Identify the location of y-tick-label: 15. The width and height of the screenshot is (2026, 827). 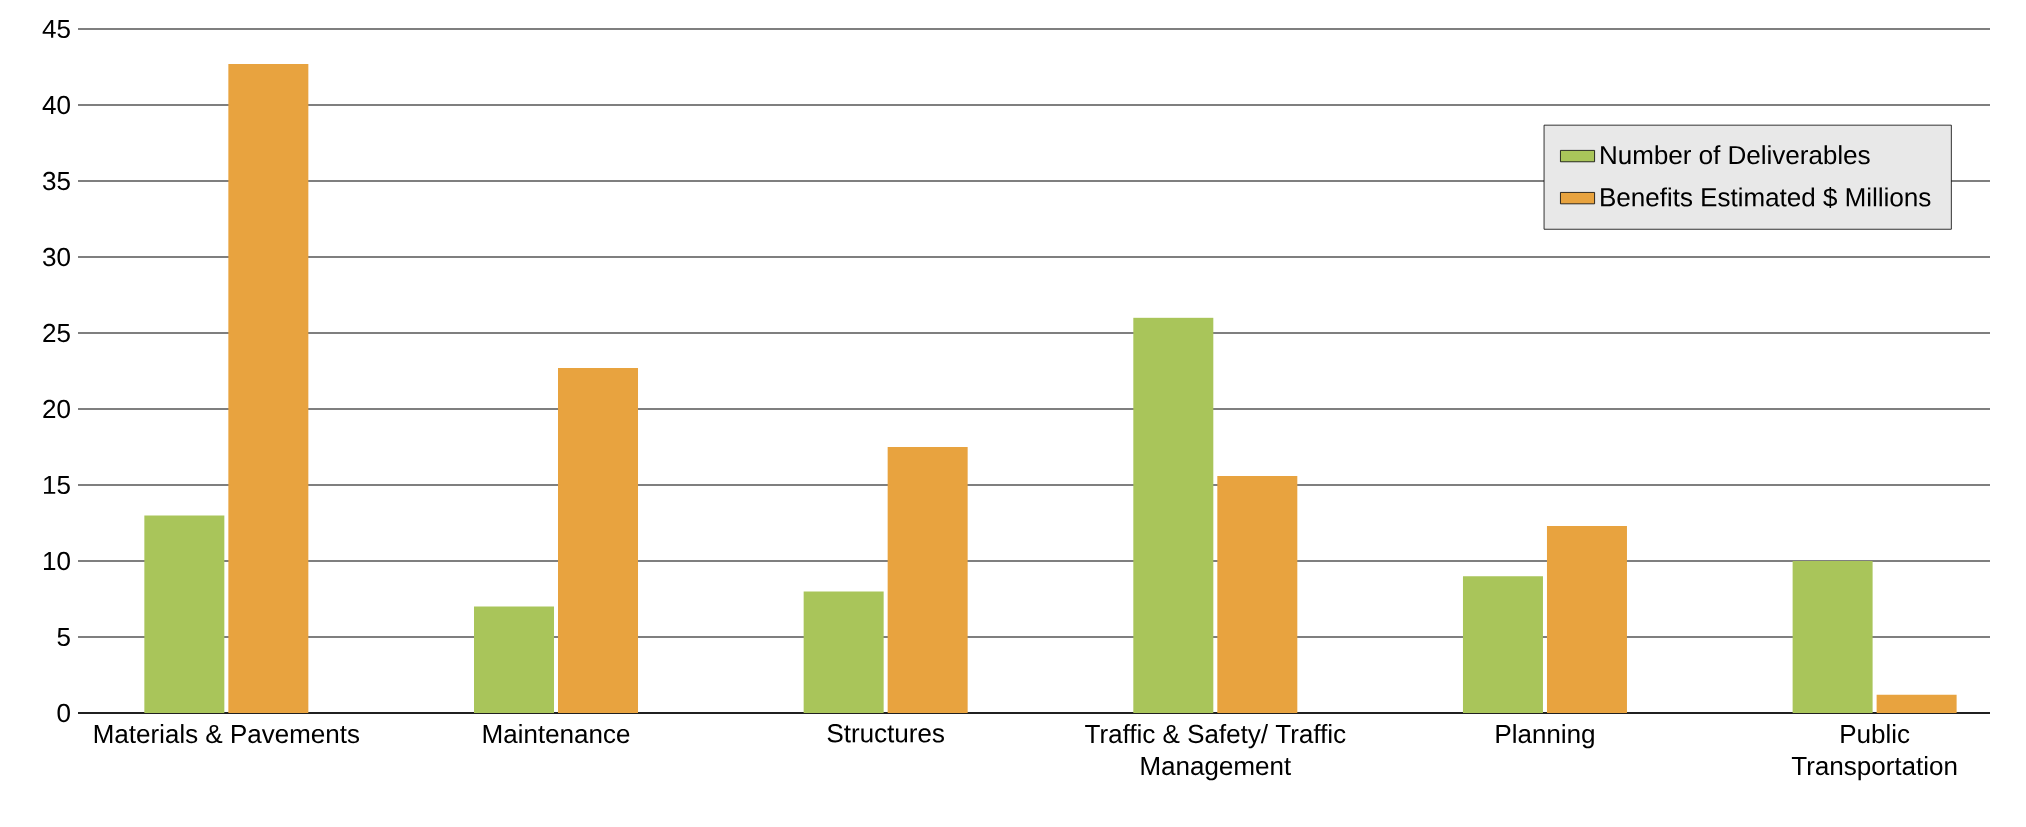
(57, 485).